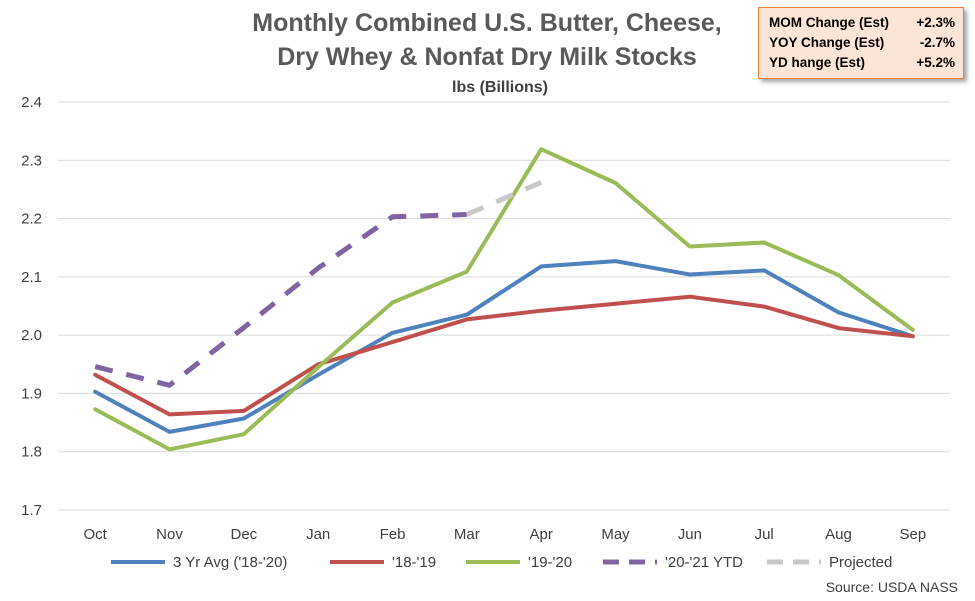 Image resolution: width=975 pixels, height=601 pixels. What do you see at coordinates (393, 534) in the screenshot?
I see `x-tick-label: Feb` at bounding box center [393, 534].